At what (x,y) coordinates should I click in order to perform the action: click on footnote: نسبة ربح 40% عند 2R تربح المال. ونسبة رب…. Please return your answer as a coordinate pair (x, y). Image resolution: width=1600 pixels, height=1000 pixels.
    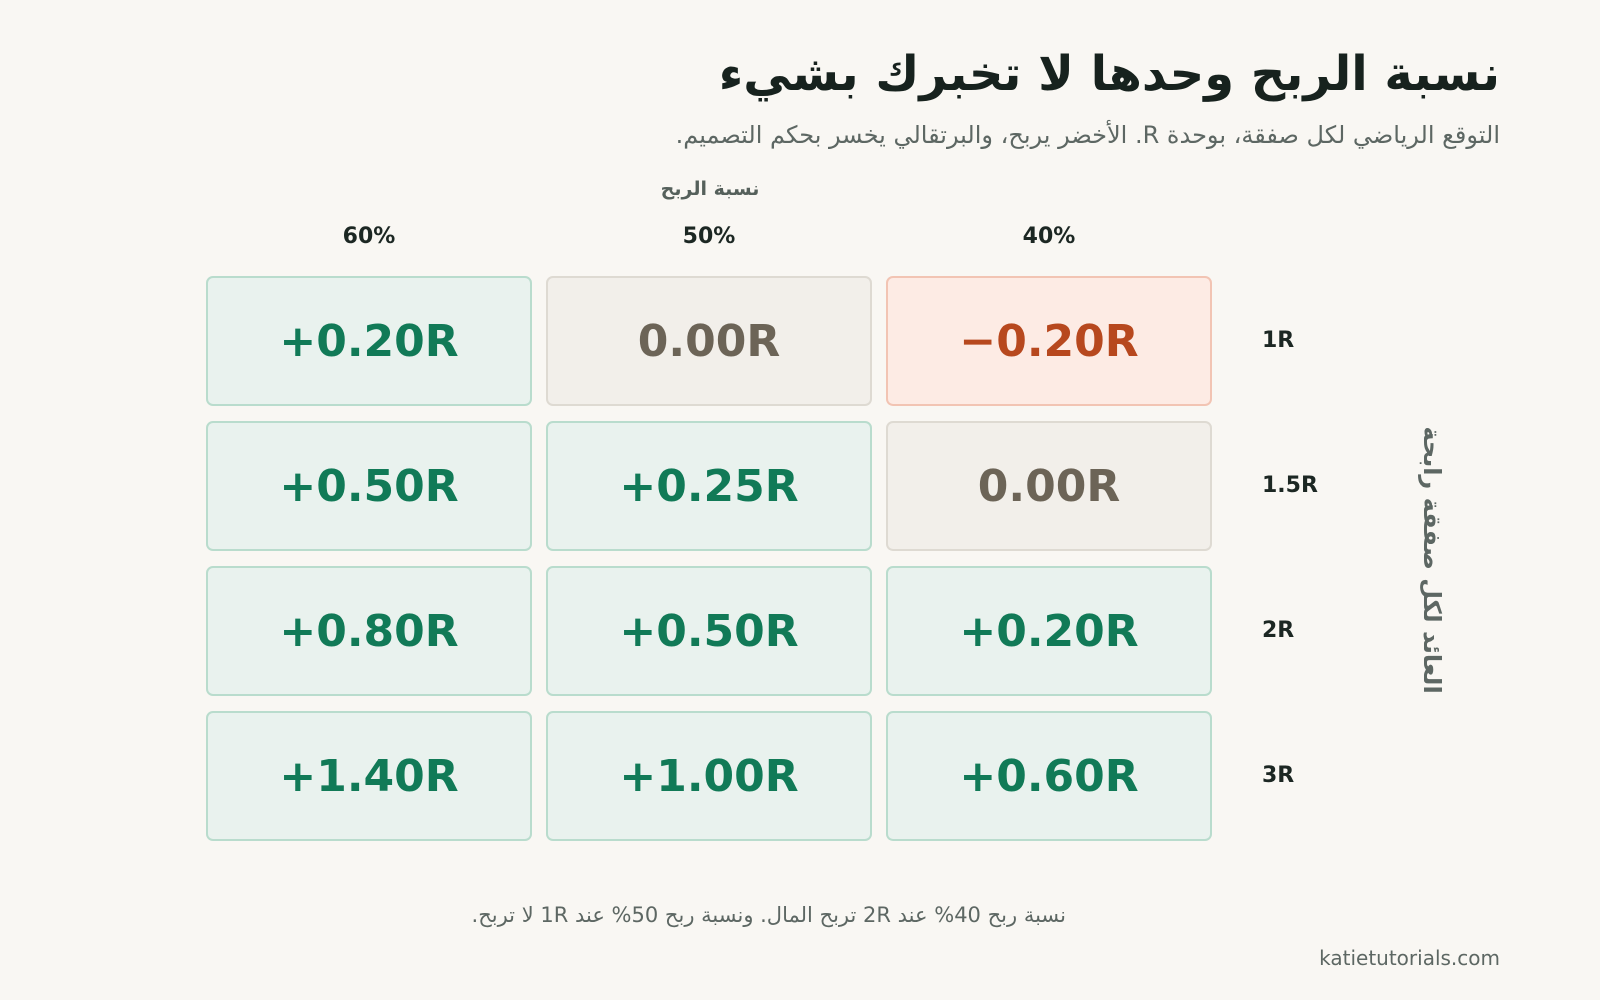
    Looking at the image, I should click on (768, 915).